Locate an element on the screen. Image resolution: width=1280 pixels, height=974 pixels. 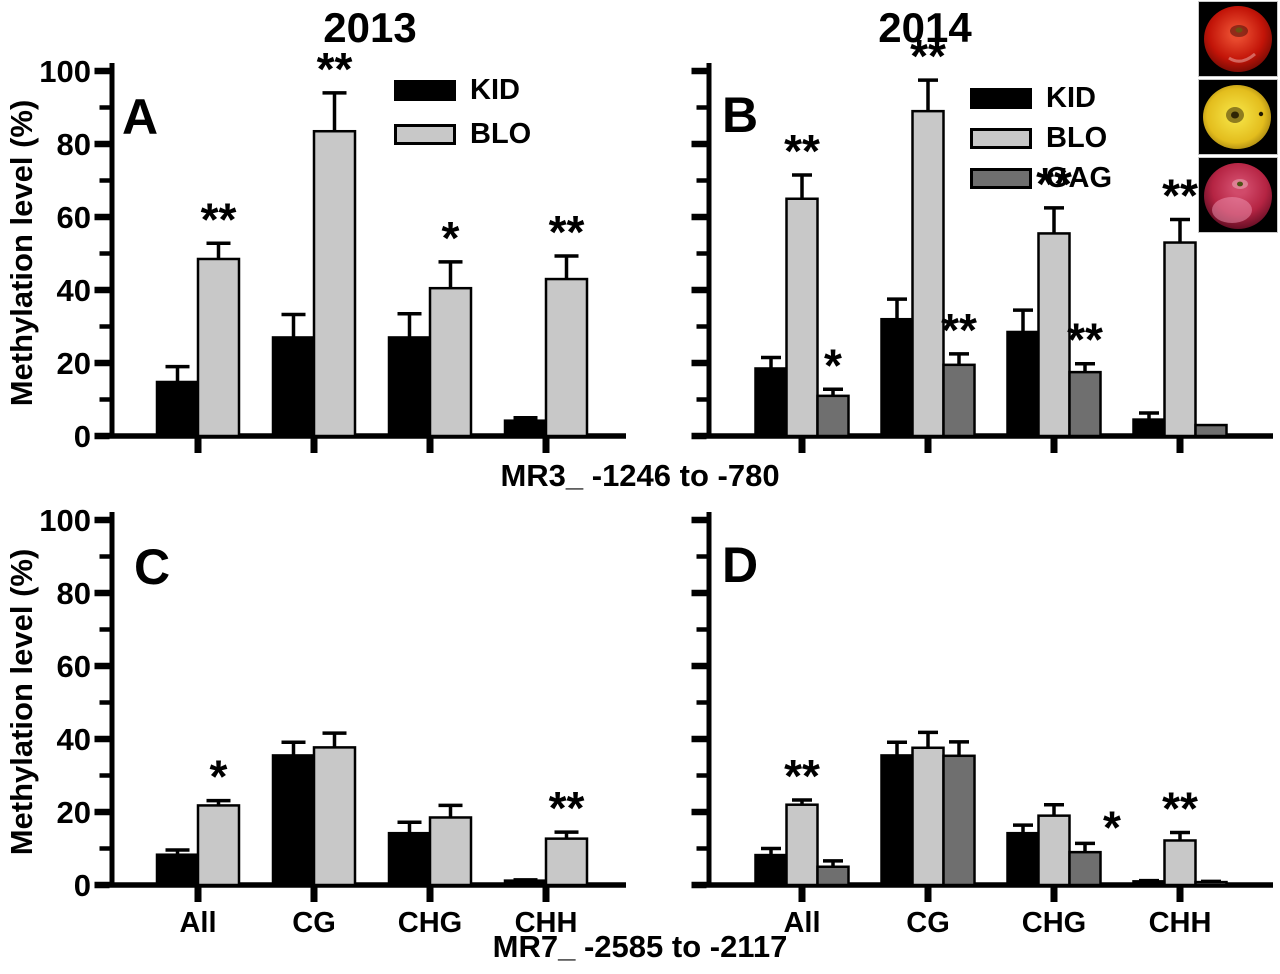
legend-item-gag: GAG is located at coordinates (1041, 178).